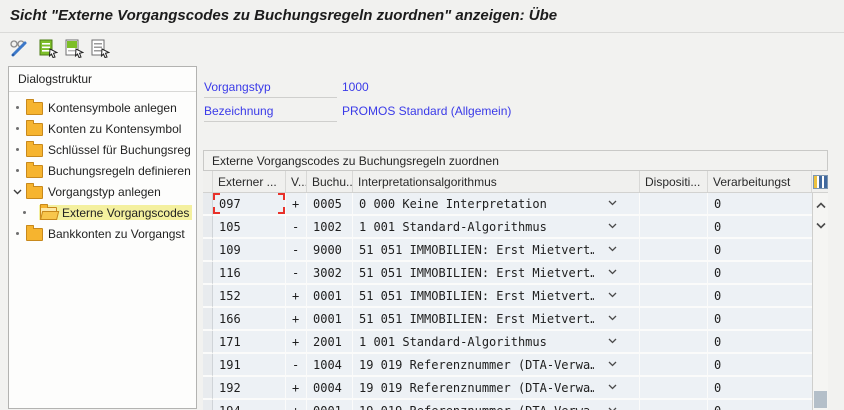 The image size is (844, 410). I want to click on vertical-scrollbar, so click(820, 301).